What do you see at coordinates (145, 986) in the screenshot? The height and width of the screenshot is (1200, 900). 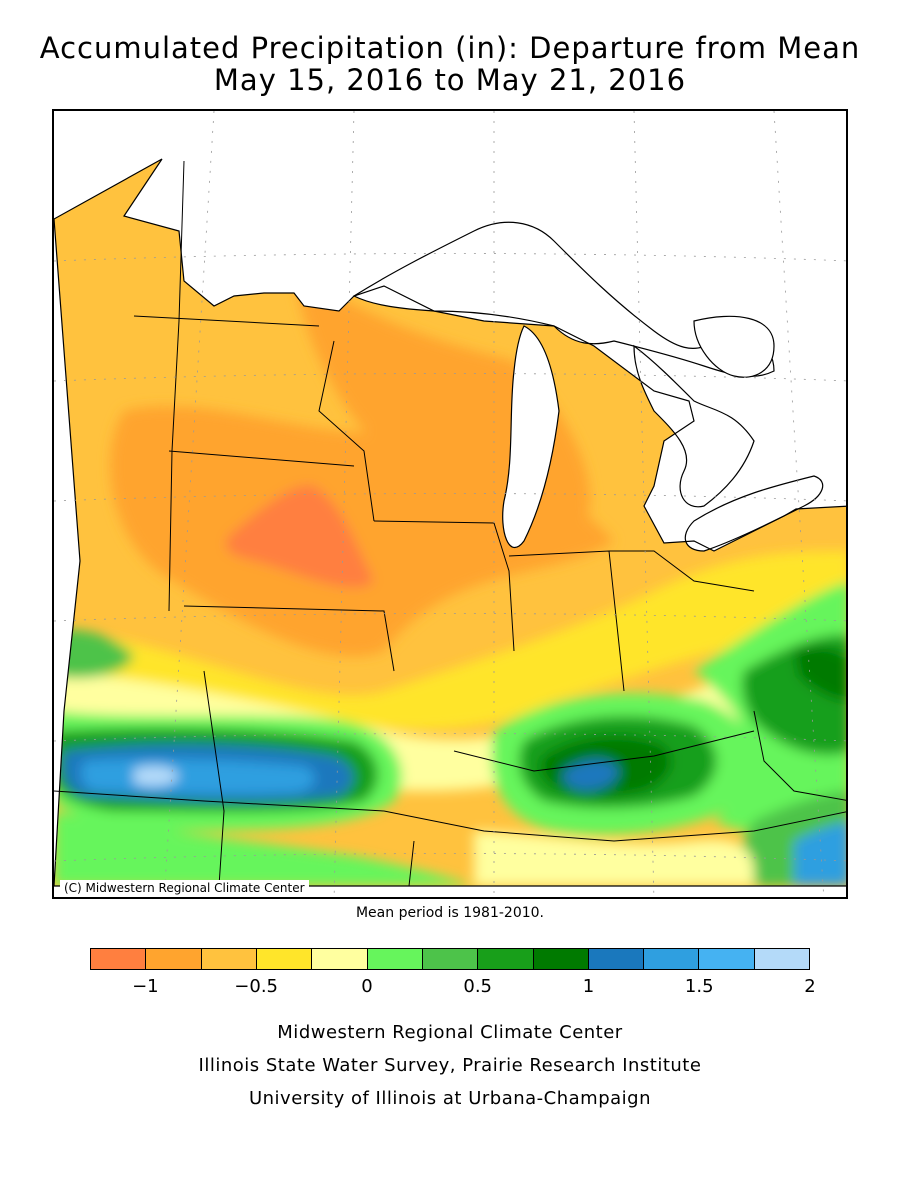 I see `legend-tick-label: −1` at bounding box center [145, 986].